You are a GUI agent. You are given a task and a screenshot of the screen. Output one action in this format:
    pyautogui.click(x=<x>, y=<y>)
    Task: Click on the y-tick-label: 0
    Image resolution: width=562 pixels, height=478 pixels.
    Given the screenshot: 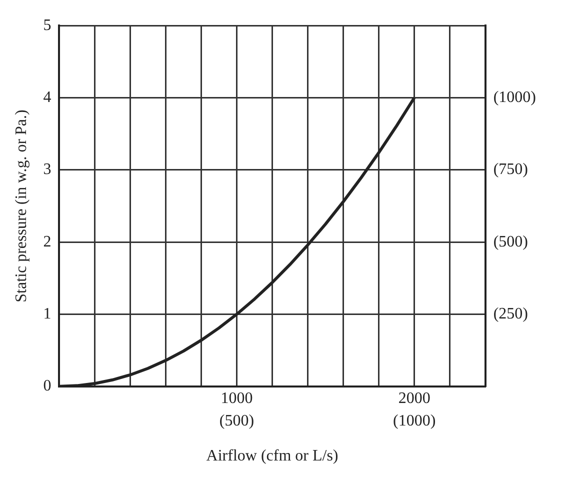 What is the action you would take?
    pyautogui.click(x=47, y=386)
    